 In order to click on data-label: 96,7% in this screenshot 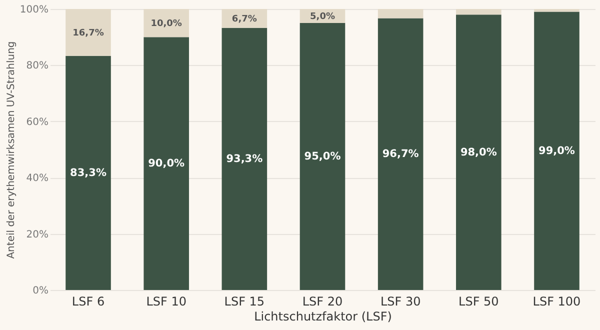, I will do `click(401, 154)`.